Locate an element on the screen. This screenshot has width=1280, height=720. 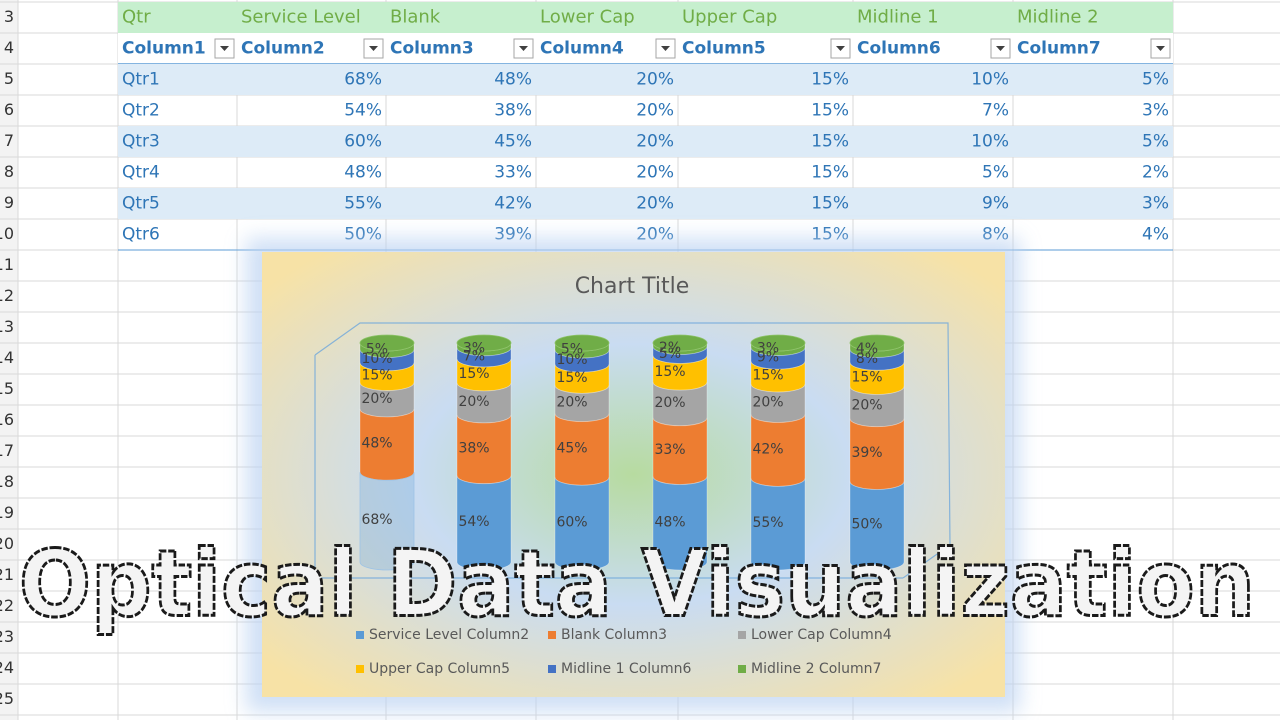
data-cell: Qtr5 is located at coordinates (141, 204).